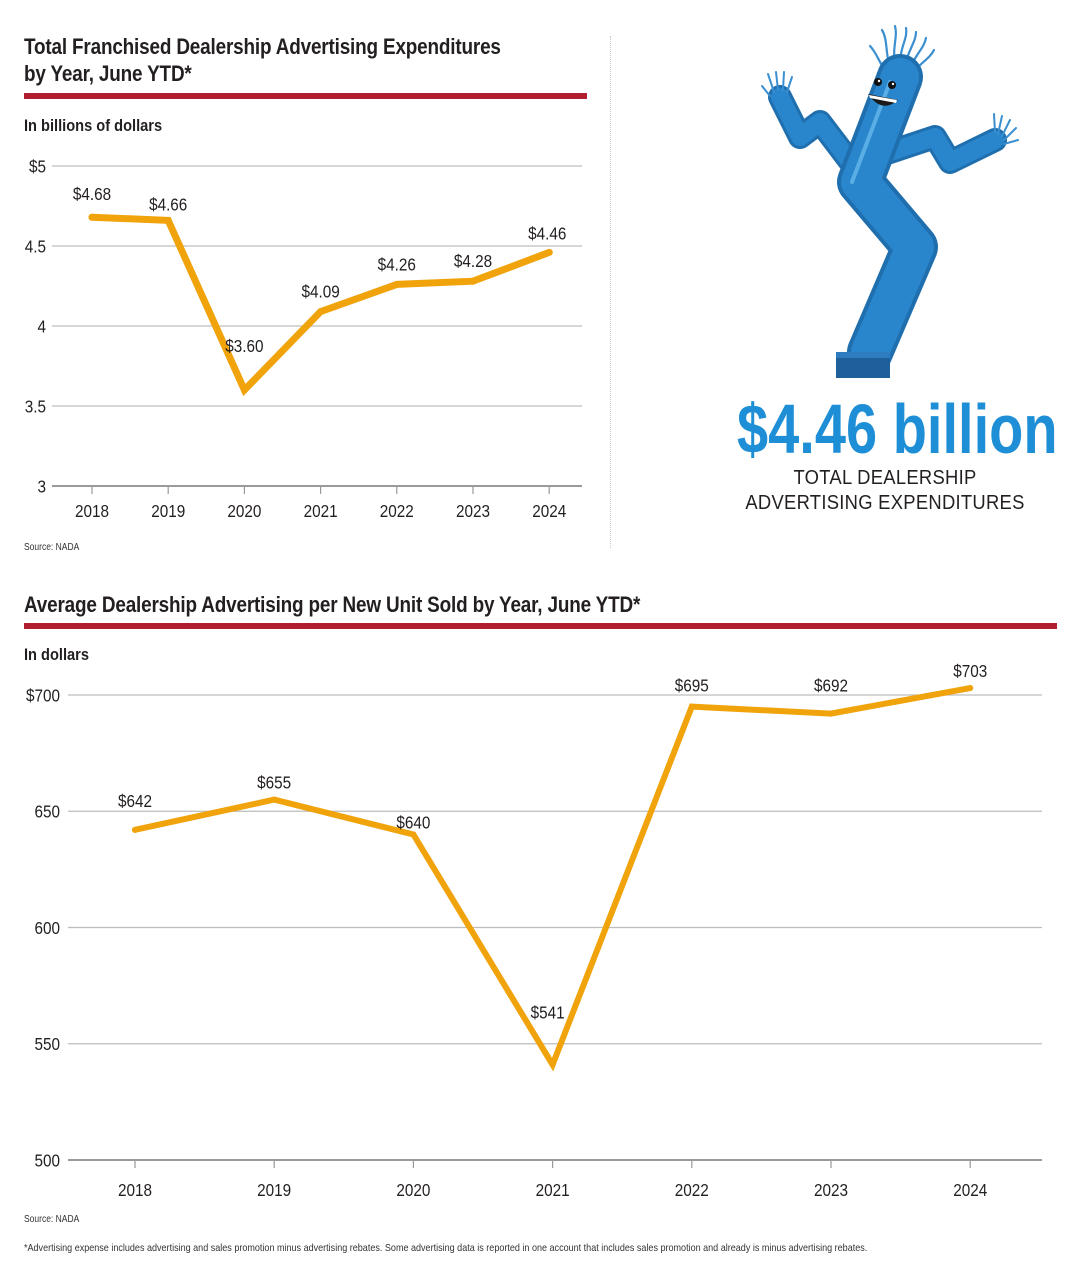 The image size is (1080, 1268). I want to click on series-line, so click(320, 305).